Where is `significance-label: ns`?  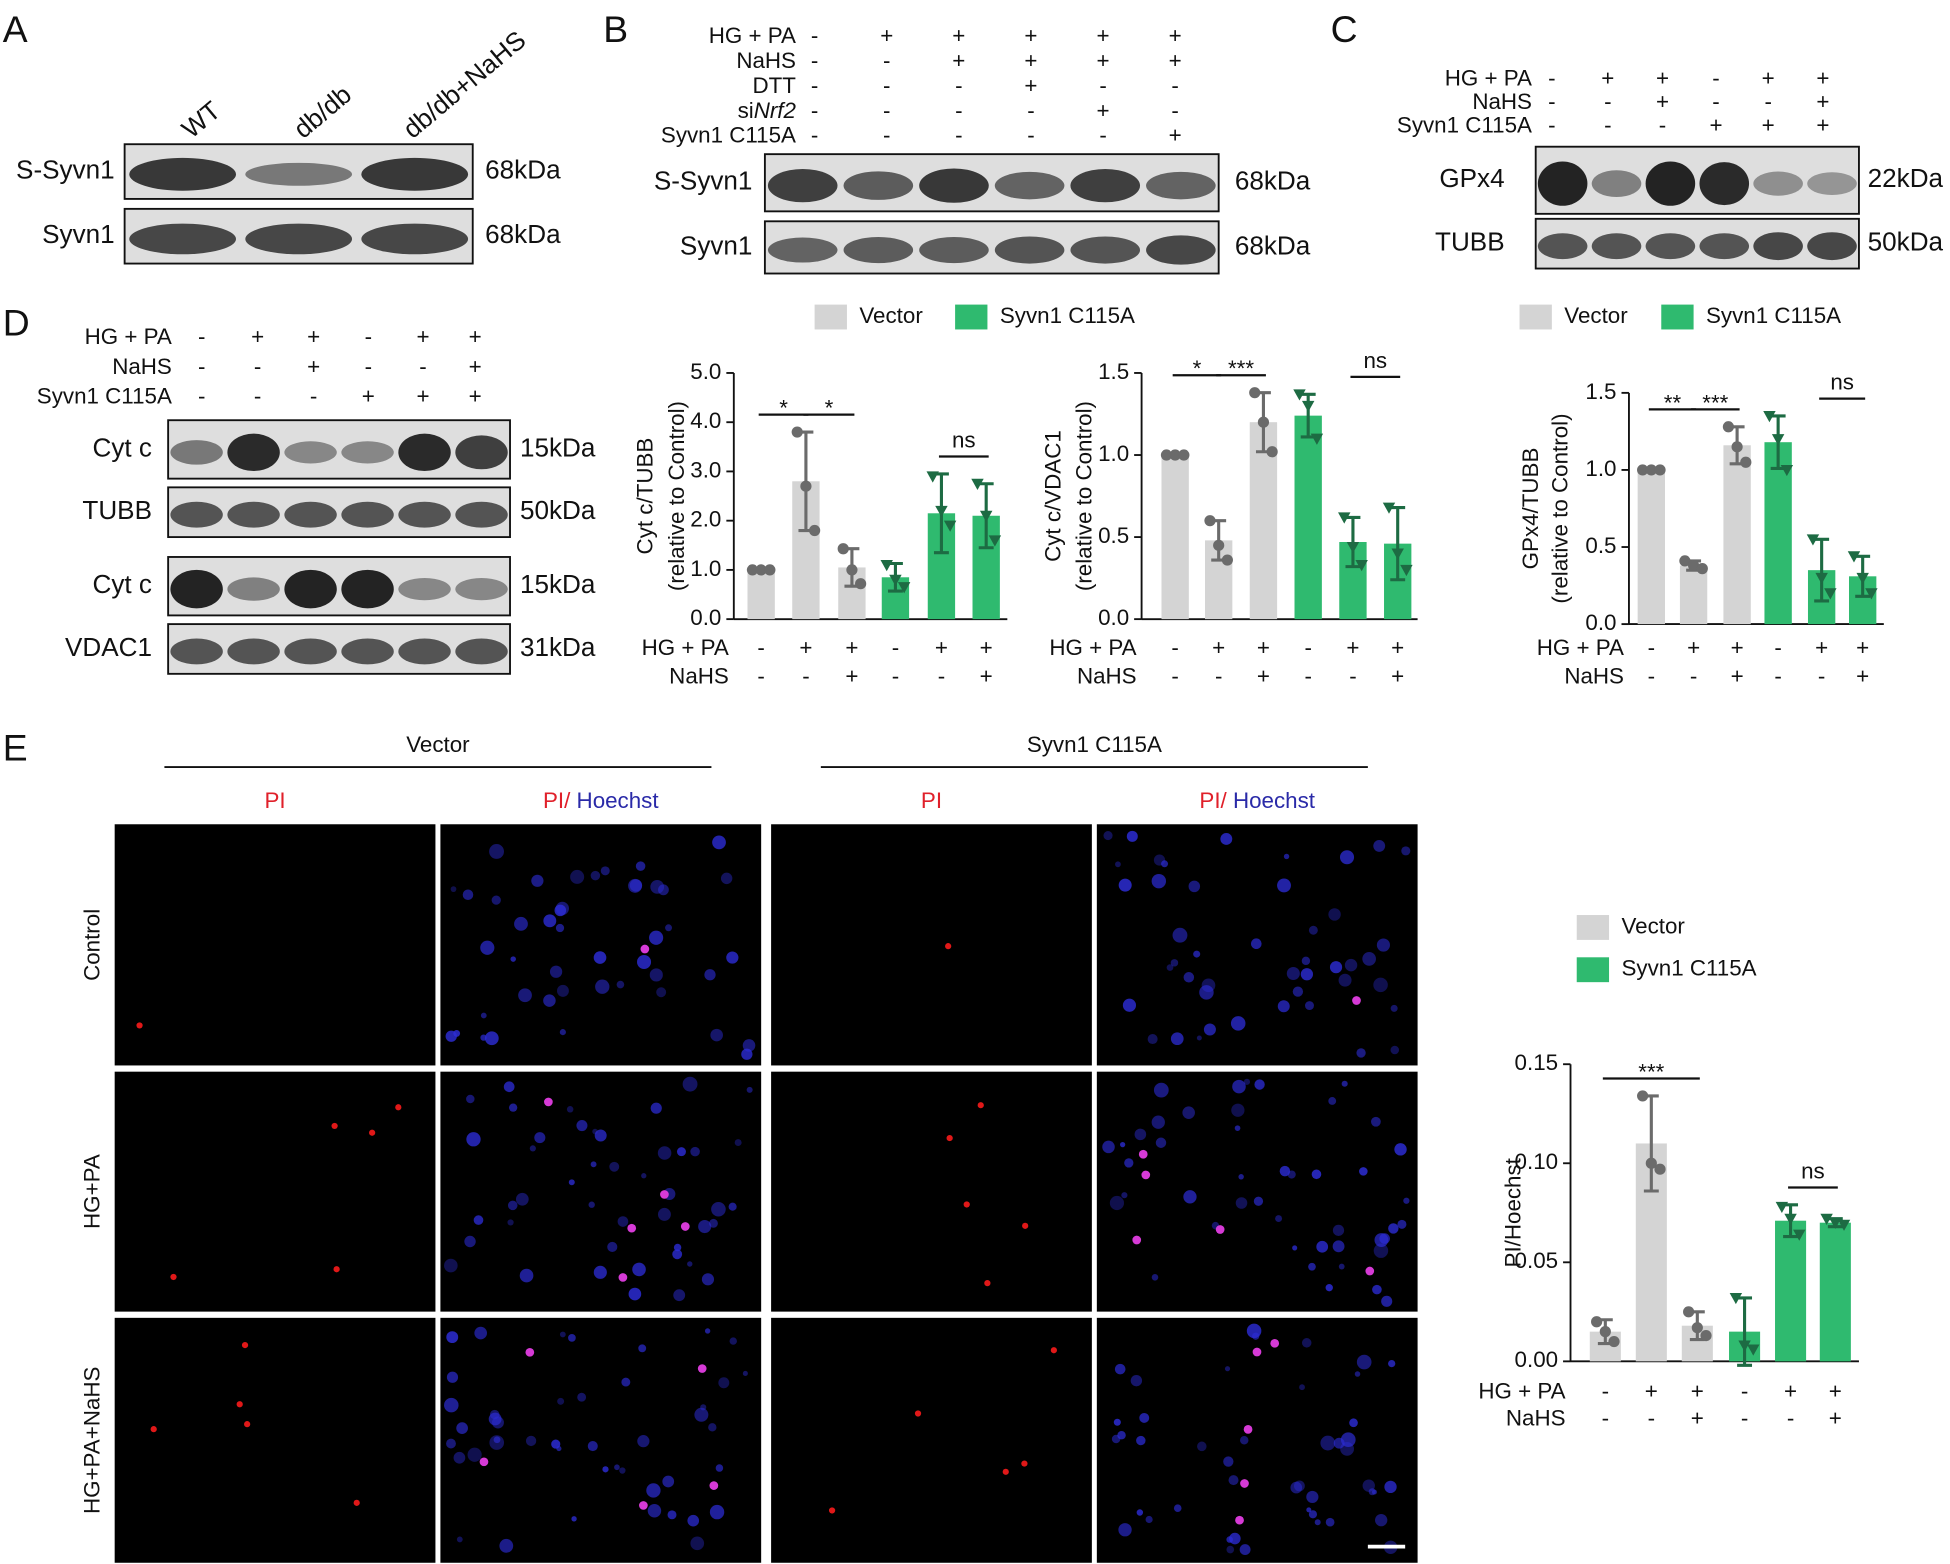 significance-label: ns is located at coordinates (964, 439).